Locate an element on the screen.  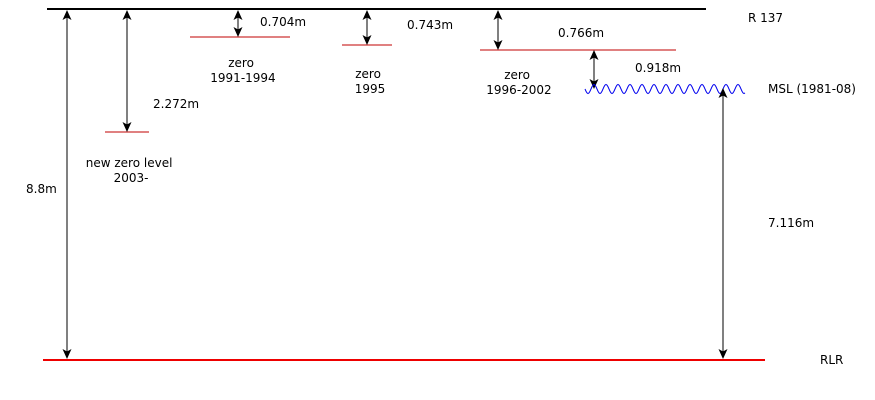
zero-level-2003-offset: 2.272m is located at coordinates (176, 104).